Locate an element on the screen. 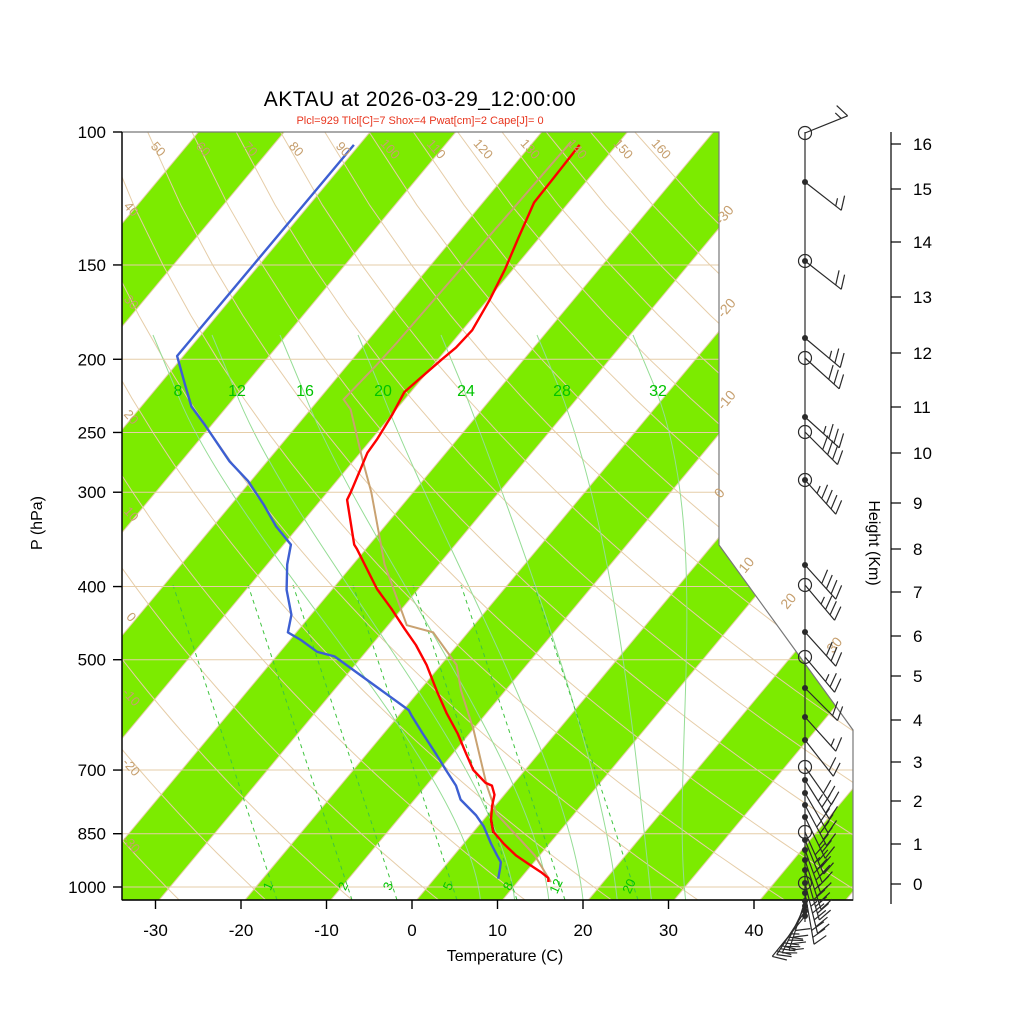 This screenshot has height=1024, width=1024. temperature-tick-label: 0 is located at coordinates (411, 930).